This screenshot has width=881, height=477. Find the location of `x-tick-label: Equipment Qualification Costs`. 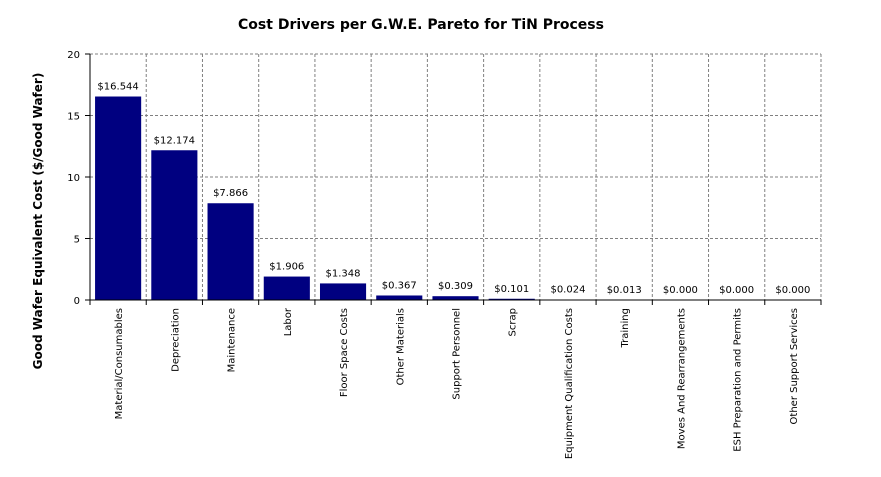

x-tick-label: Equipment Qualification Costs is located at coordinates (569, 383).